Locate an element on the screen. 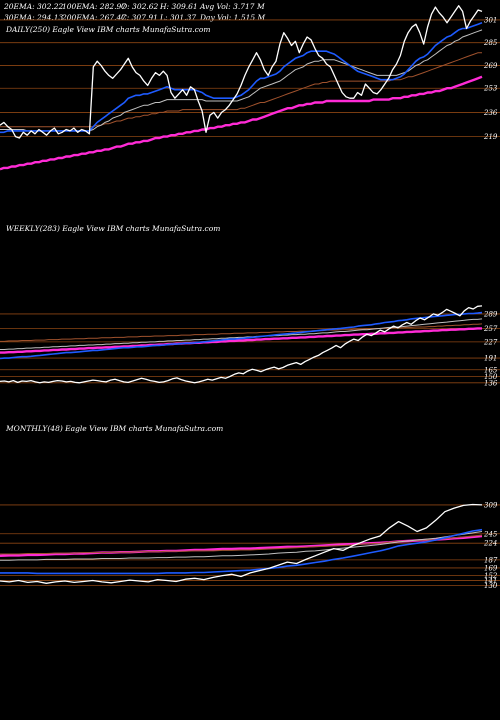 This screenshot has width=500, height=720. header-high: H: 309.61 is located at coordinates (179, 6).